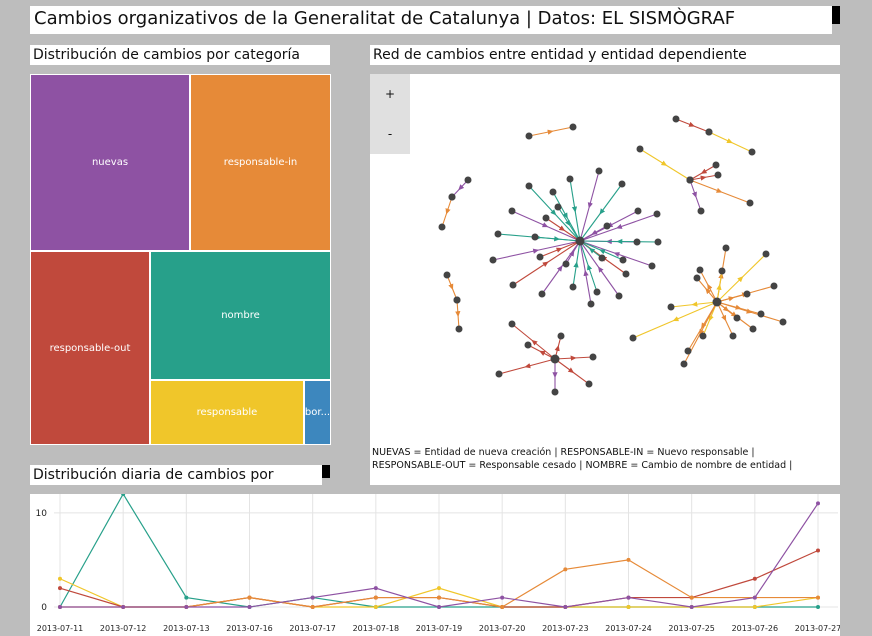 This screenshot has height=636, width=872. I want to click on tile-responsable-in: responsable-in, so click(260, 162).